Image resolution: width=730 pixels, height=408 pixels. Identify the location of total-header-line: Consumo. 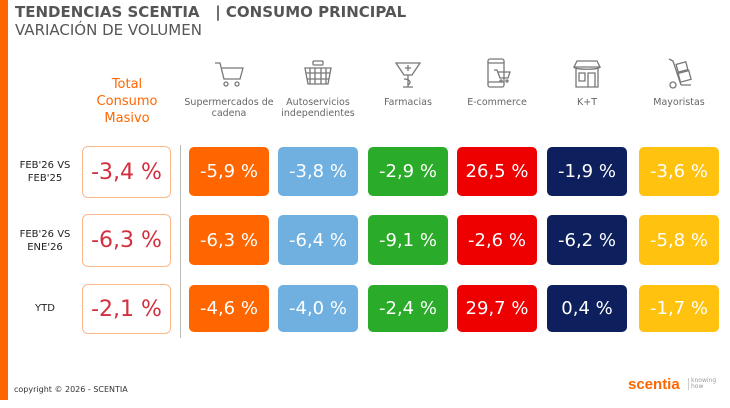
(127, 101).